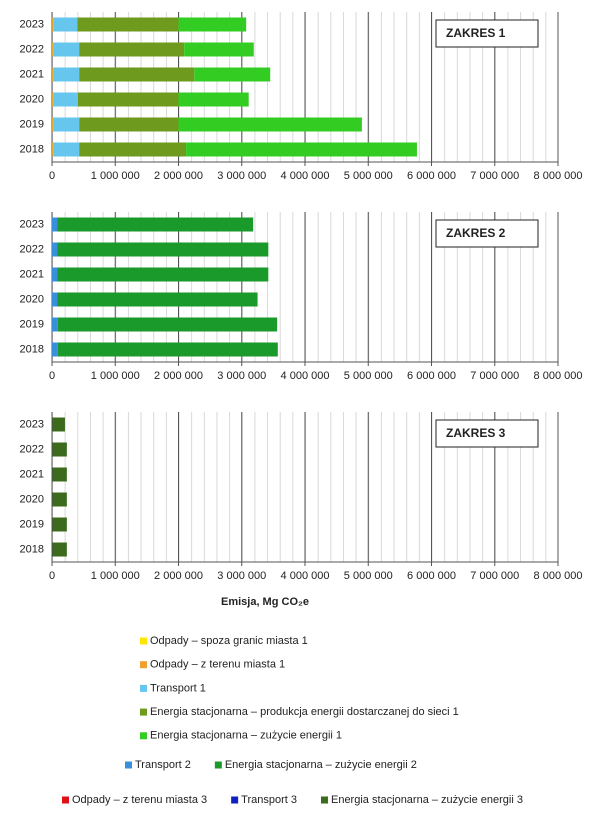 This screenshot has width=594, height=821. What do you see at coordinates (246, 736) in the screenshot?
I see `legend-label: Energia stacjonarna – zużycie energii 1` at bounding box center [246, 736].